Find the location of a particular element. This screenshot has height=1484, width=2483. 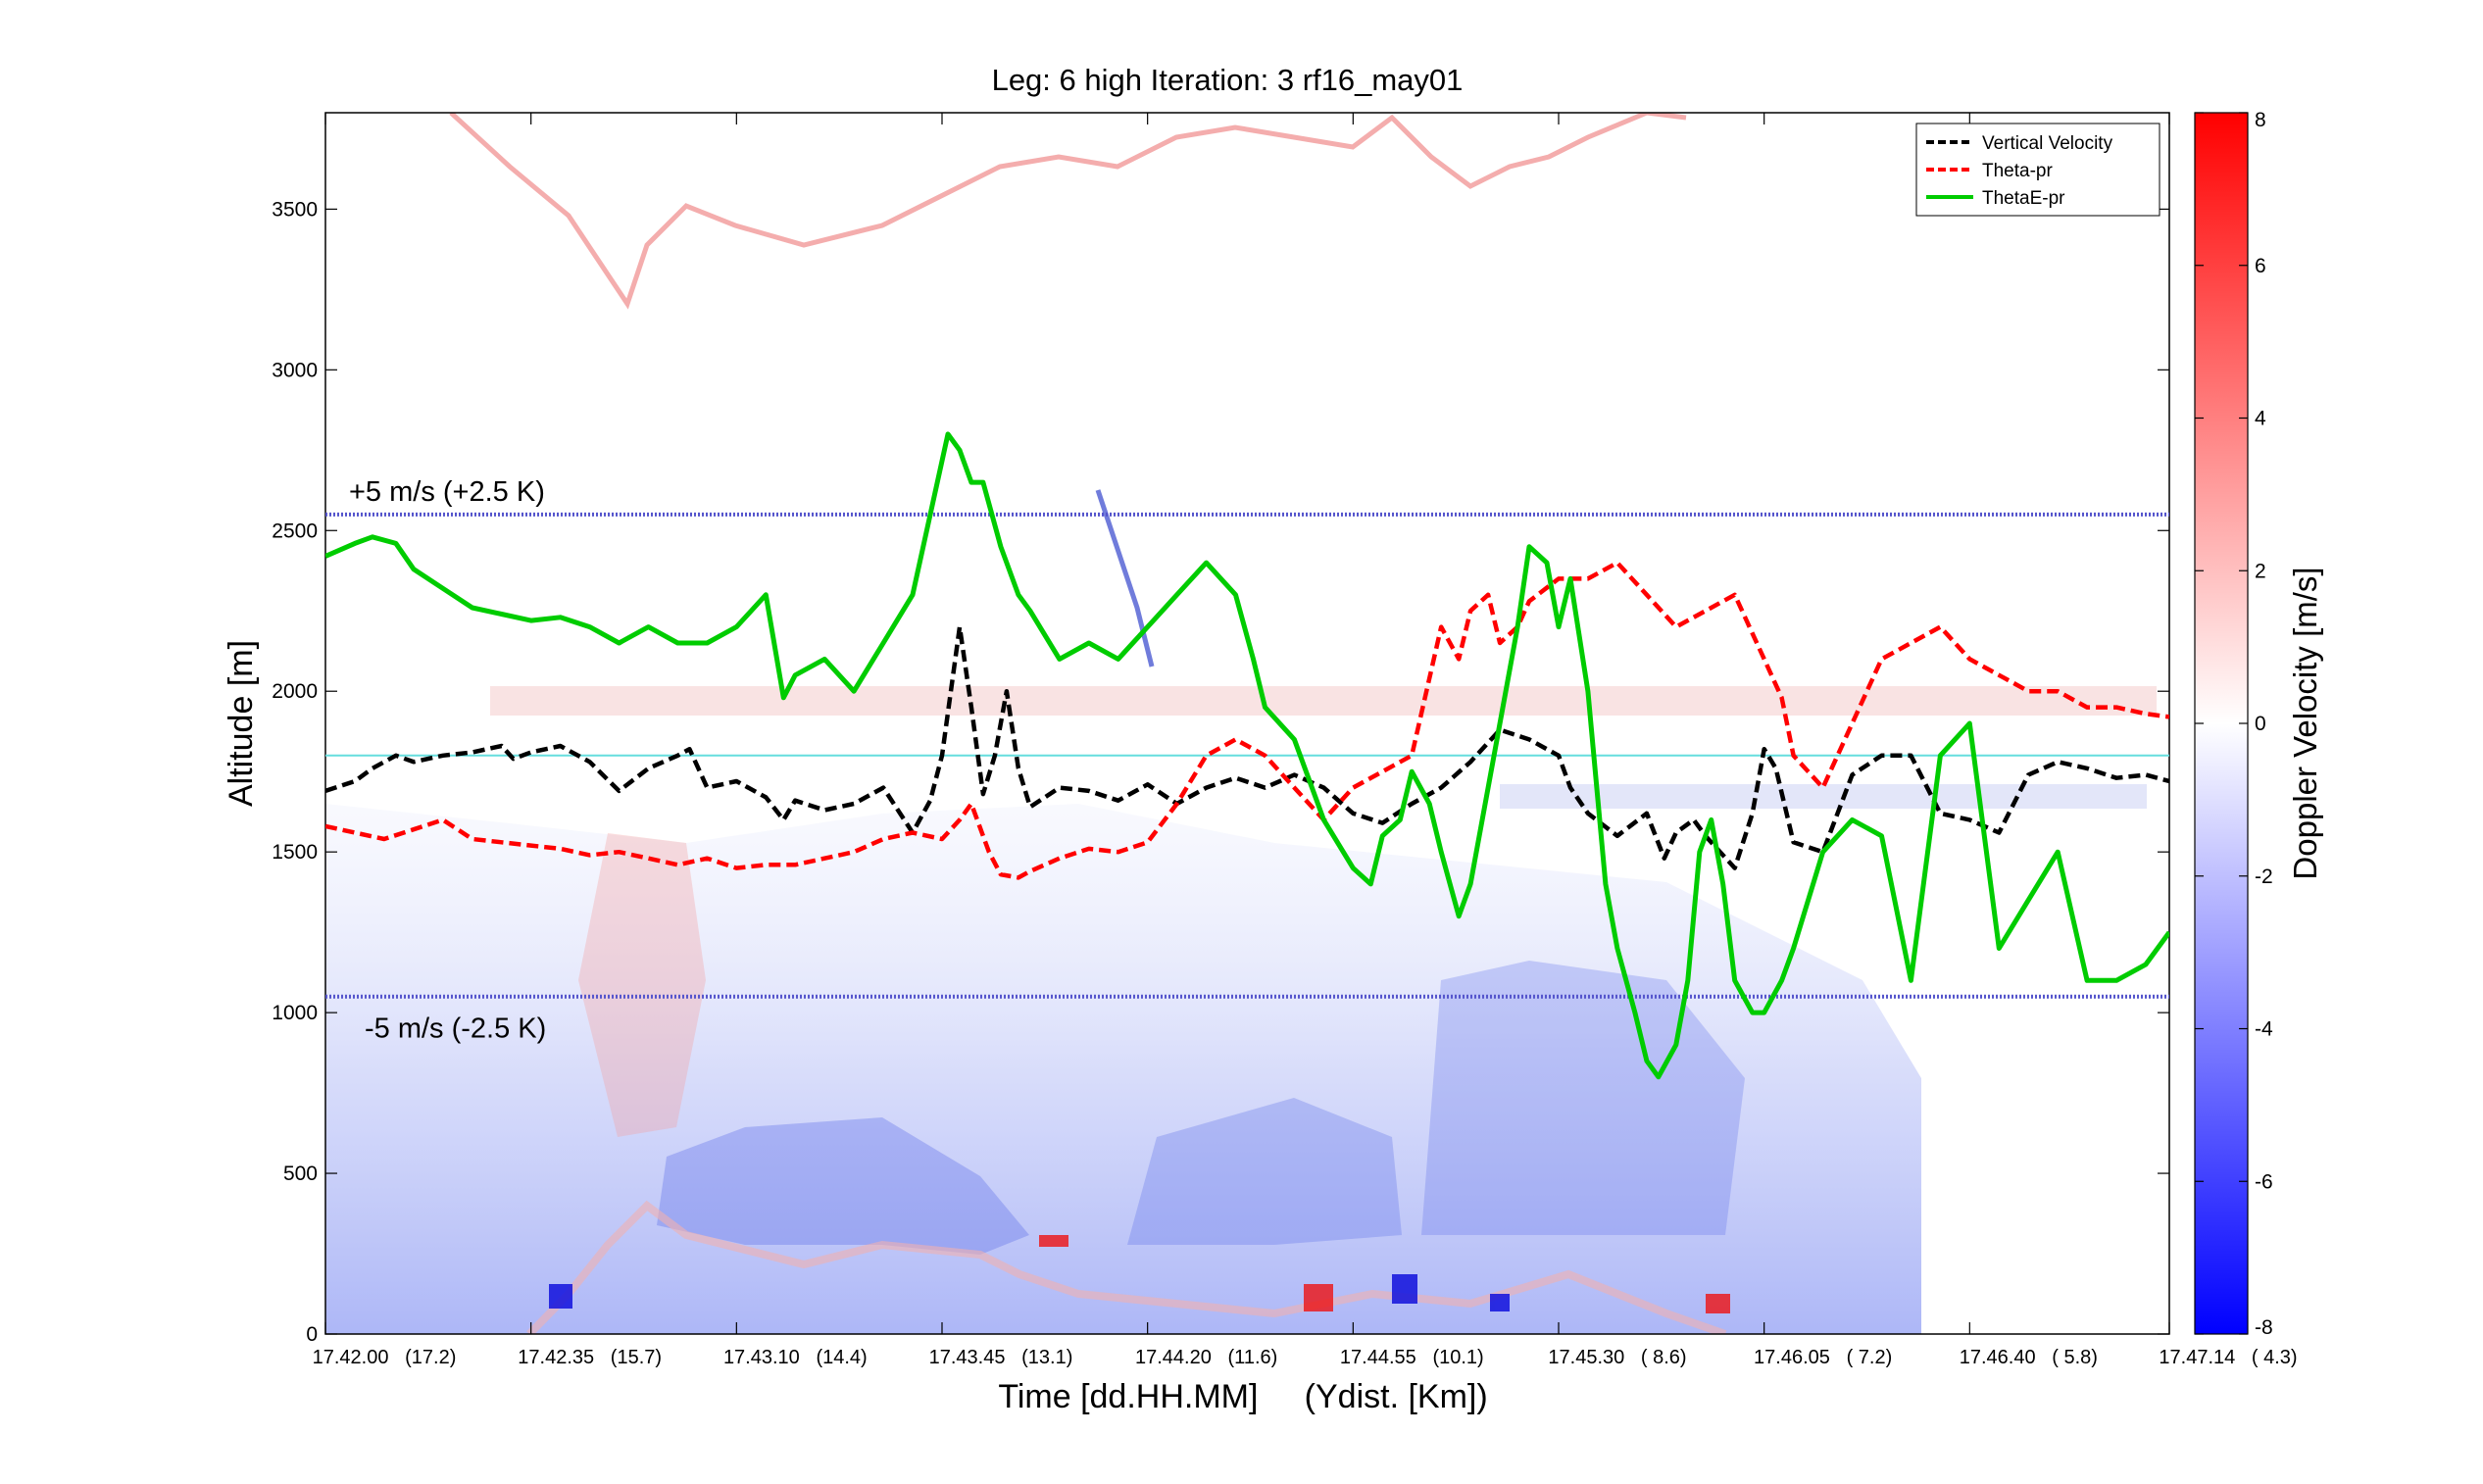

legend: Vertical Velocity Theta-pr ThetaE-pr is located at coordinates (2037, 170).